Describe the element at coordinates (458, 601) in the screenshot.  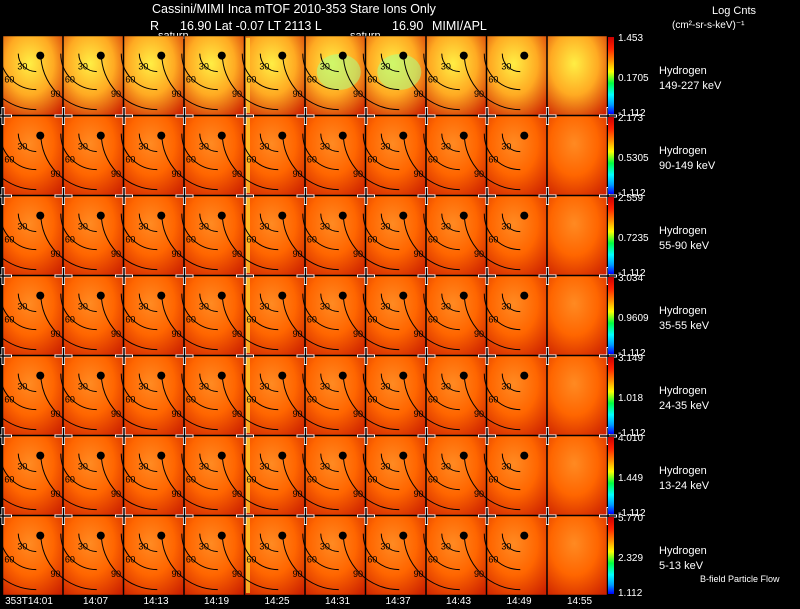
I see `time-tick-label: 14:43` at that location.